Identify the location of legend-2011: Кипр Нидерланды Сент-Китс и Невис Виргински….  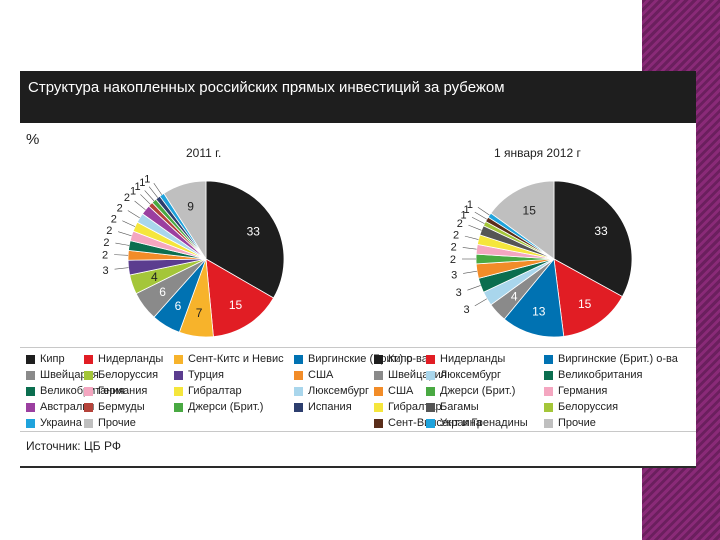
(227, 391).